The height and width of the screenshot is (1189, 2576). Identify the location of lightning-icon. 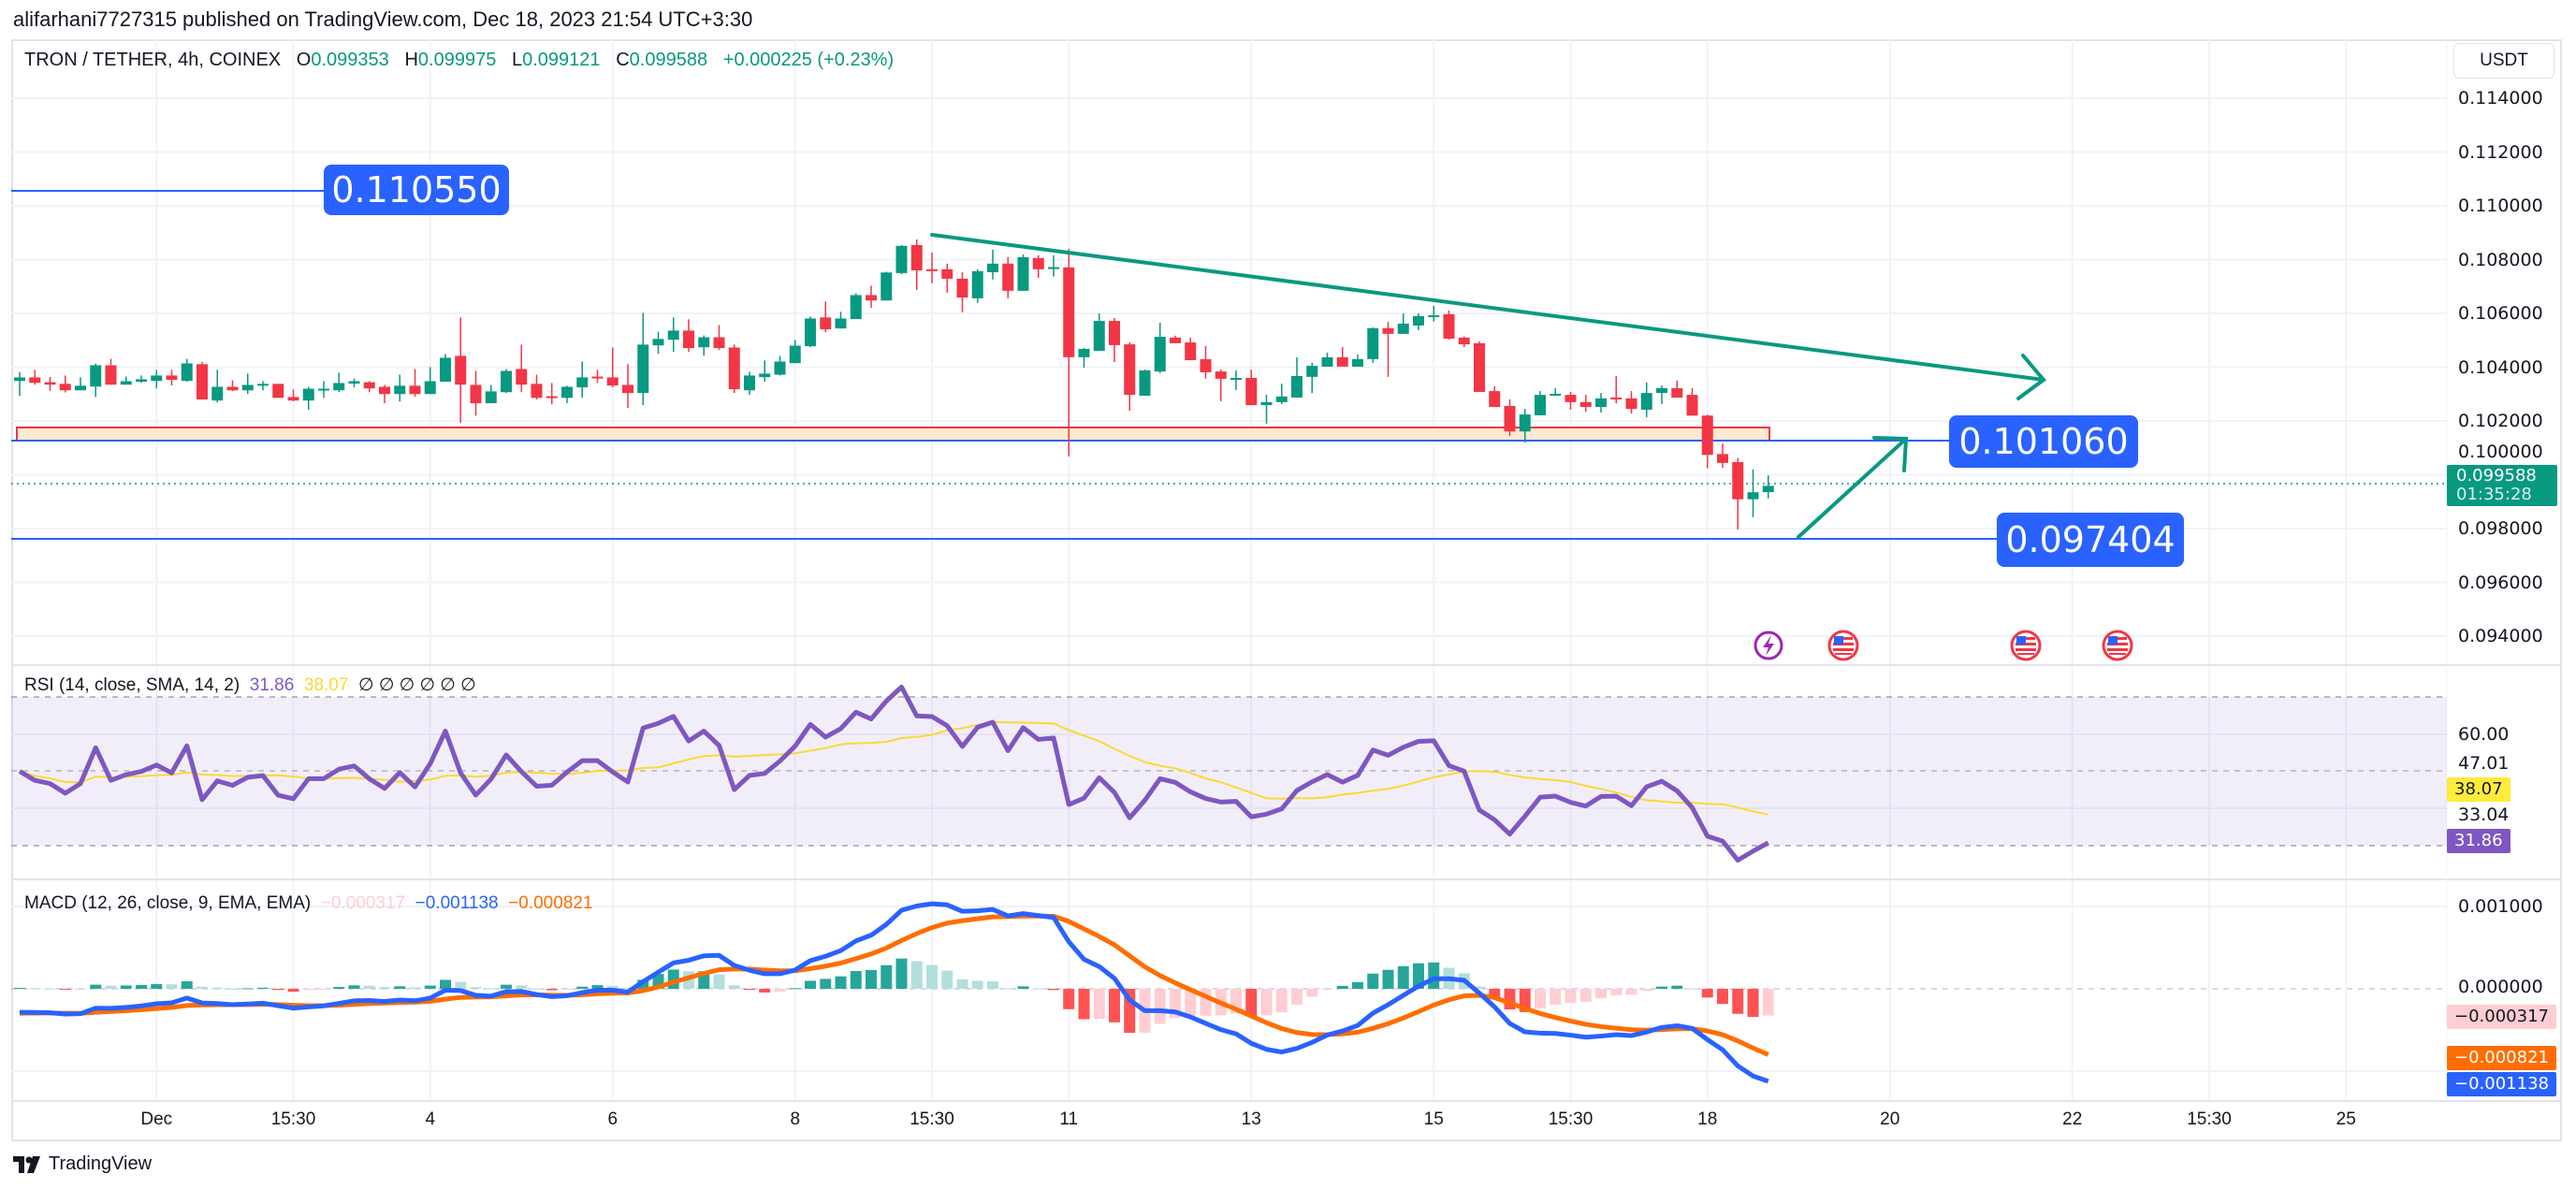
(1768, 645).